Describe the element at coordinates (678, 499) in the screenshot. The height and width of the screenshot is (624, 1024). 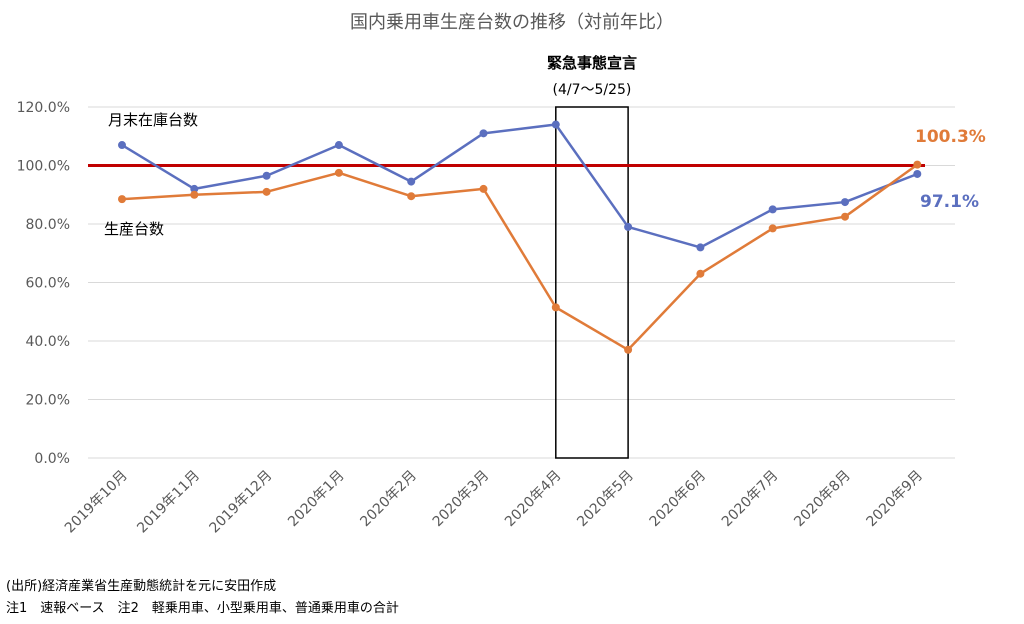
I see `x-tick-label: 2020年6月` at that location.